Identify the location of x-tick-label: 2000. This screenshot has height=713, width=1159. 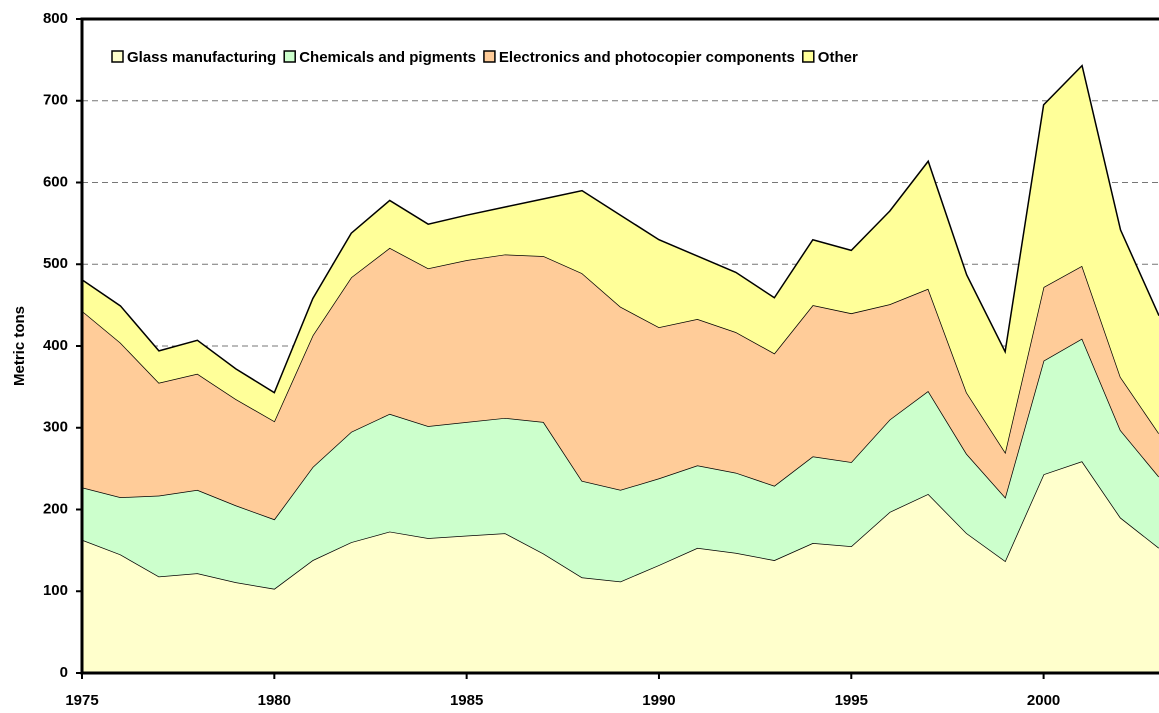
(1043, 700).